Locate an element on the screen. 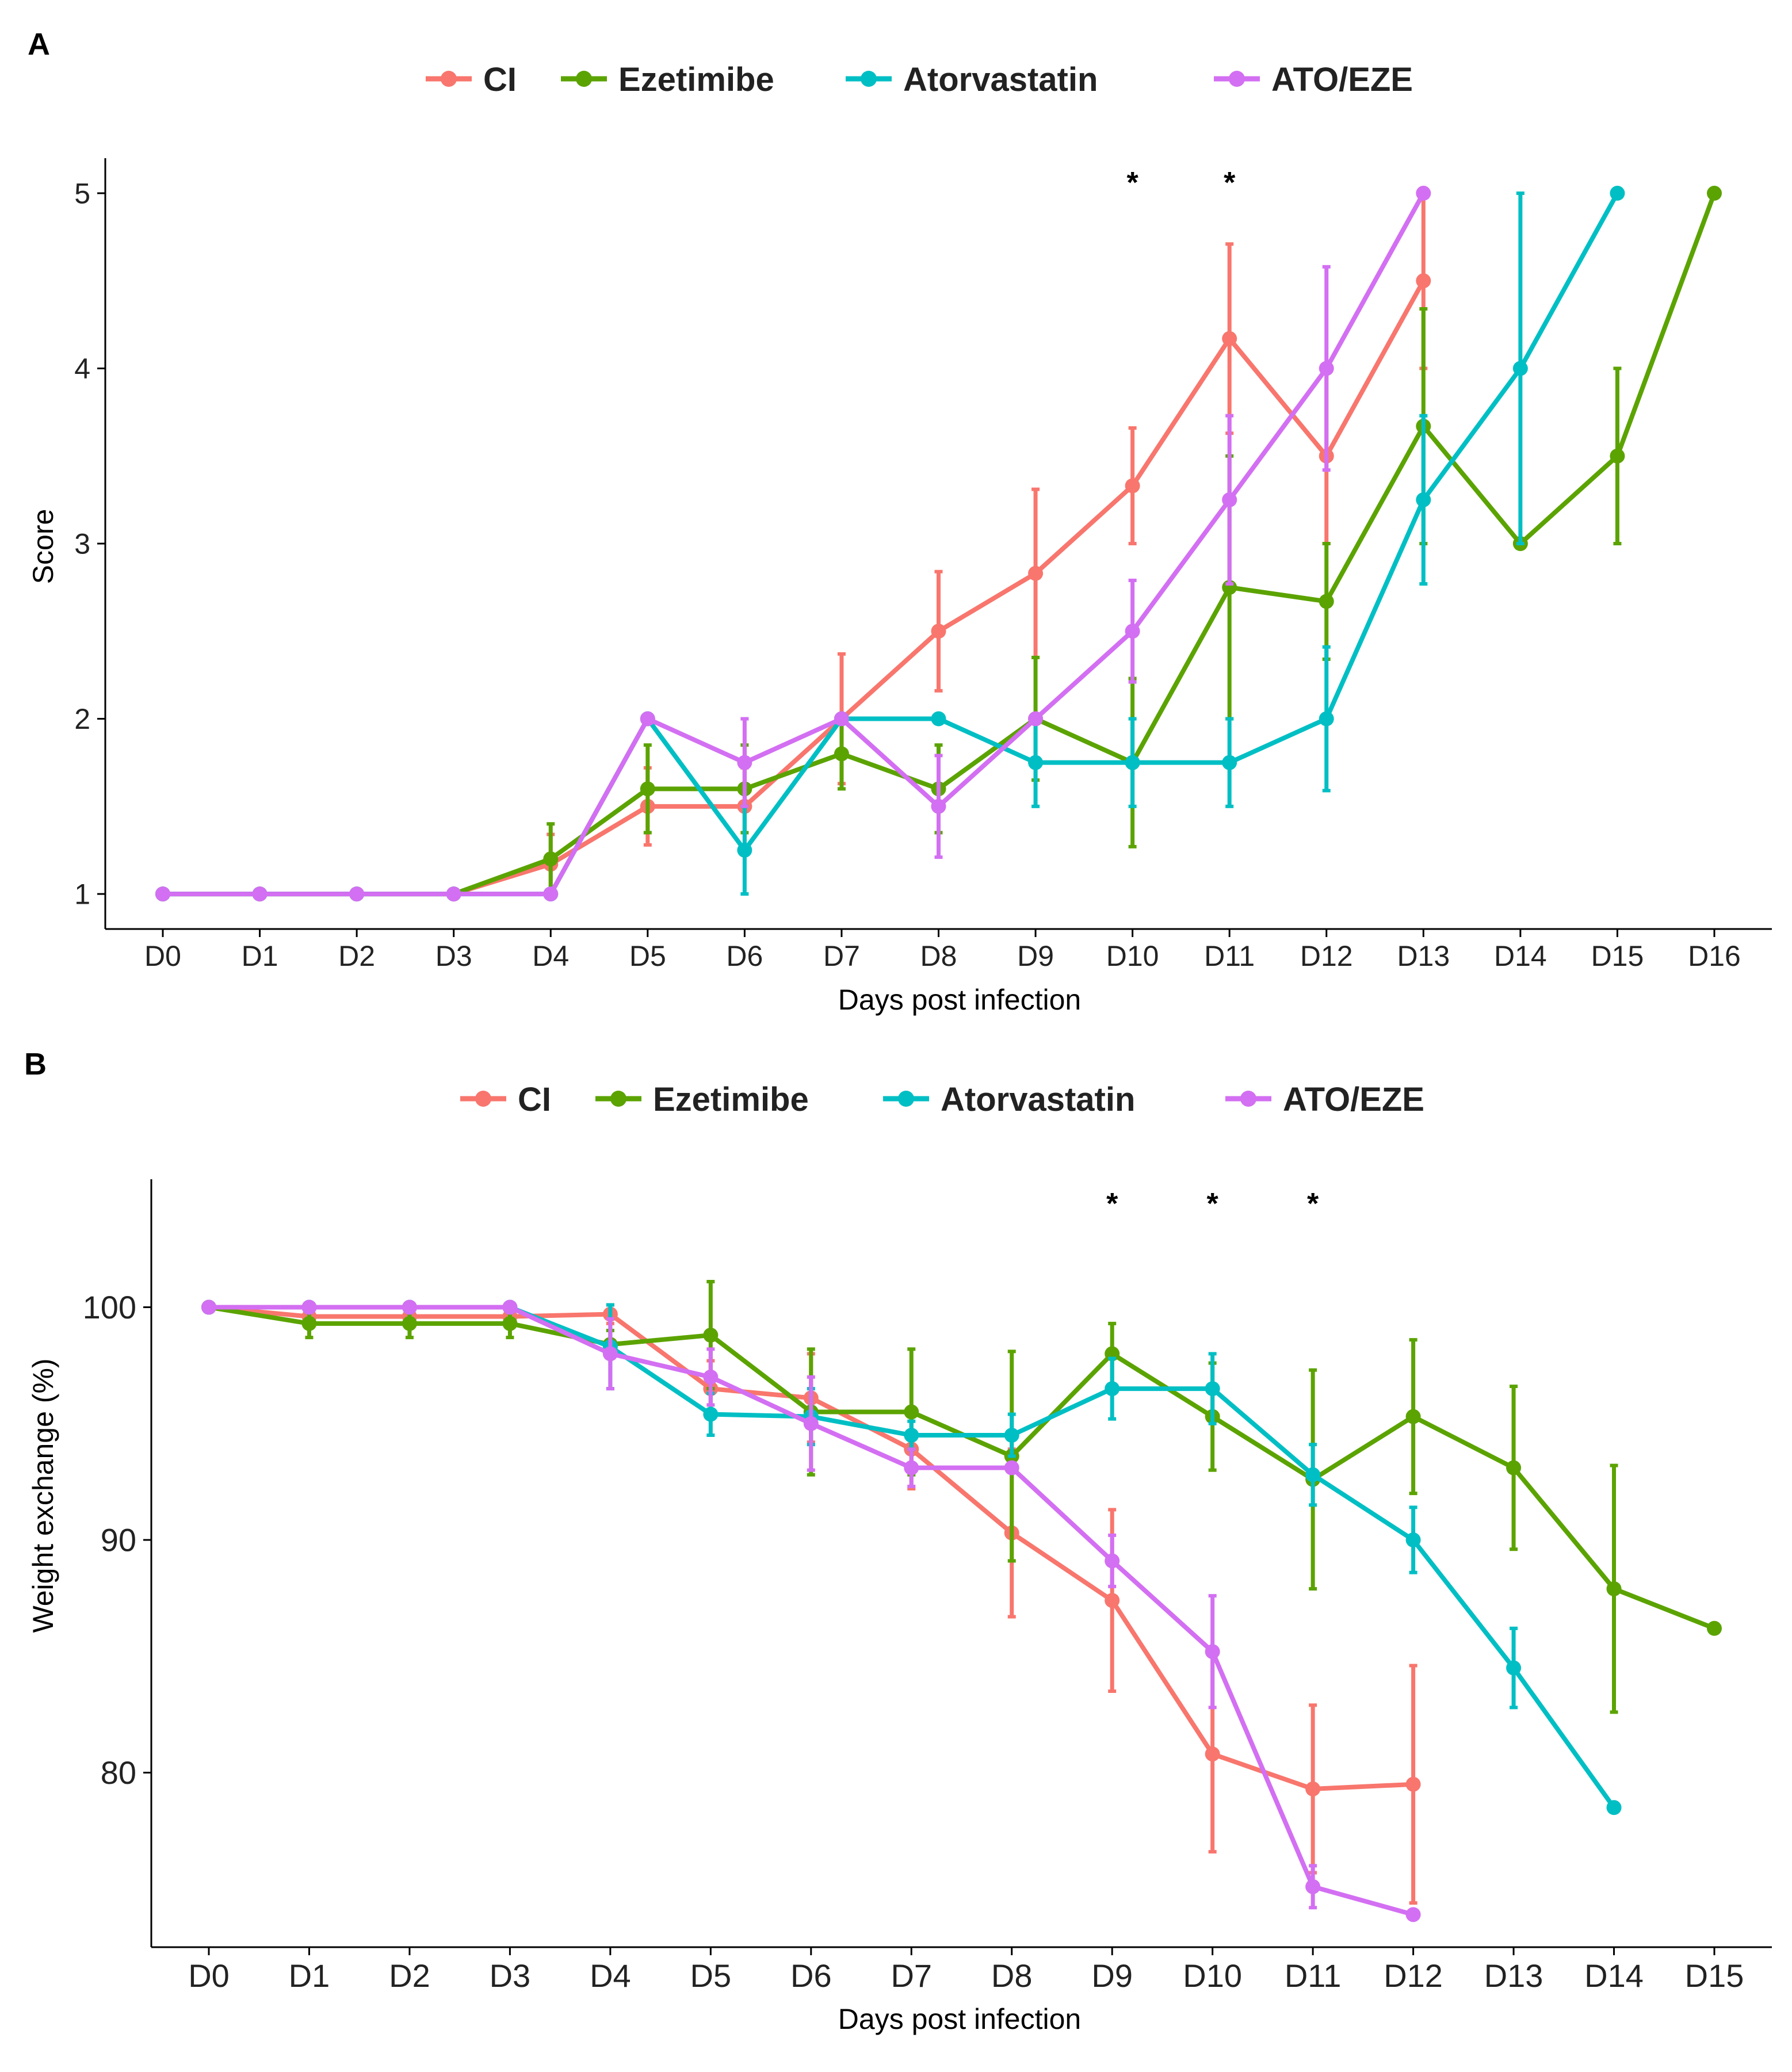 The width and height of the screenshot is (1792, 2072). legend-item-ezetimibe: Ezetimibe is located at coordinates (668, 80).